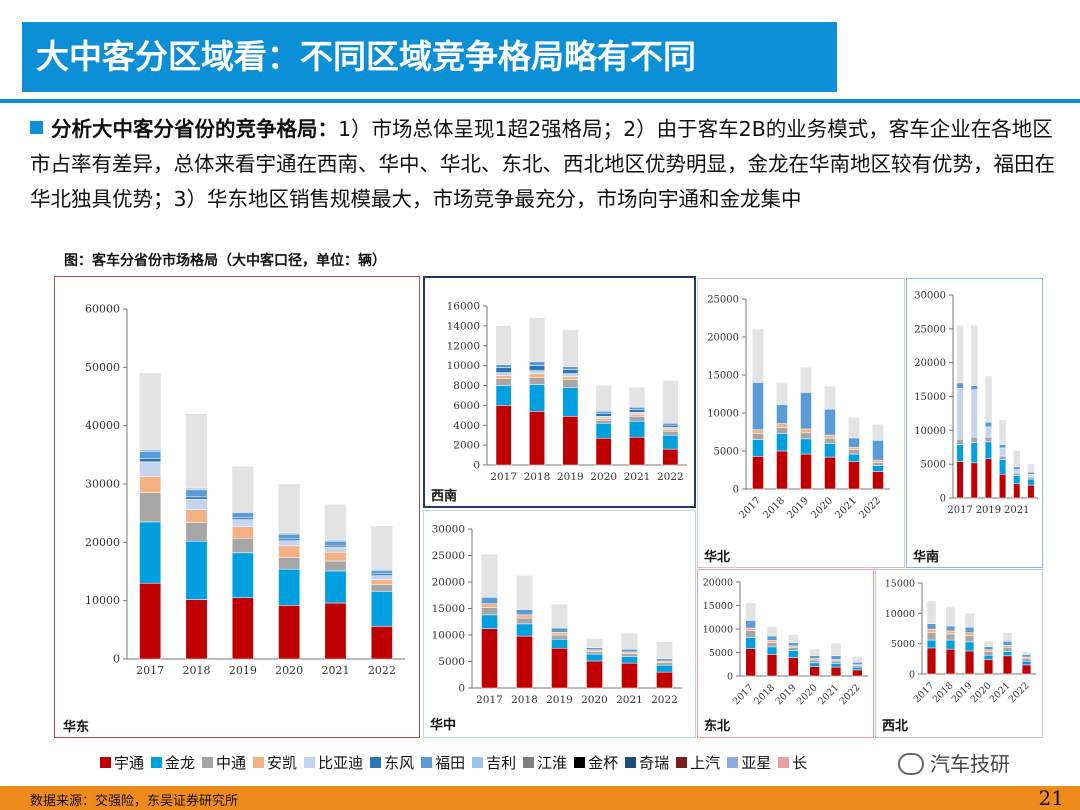 This screenshot has height=810, width=1080. Describe the element at coordinates (647, 762) in the screenshot. I see `legend-item: 奇瑞` at that location.